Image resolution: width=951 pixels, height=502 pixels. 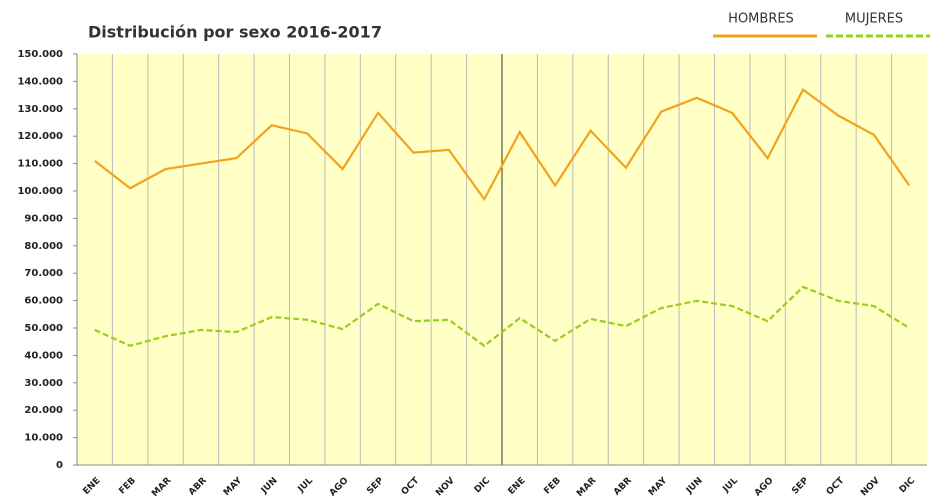 I want to click on y-tick-label: 90.000, so click(x=43, y=218).